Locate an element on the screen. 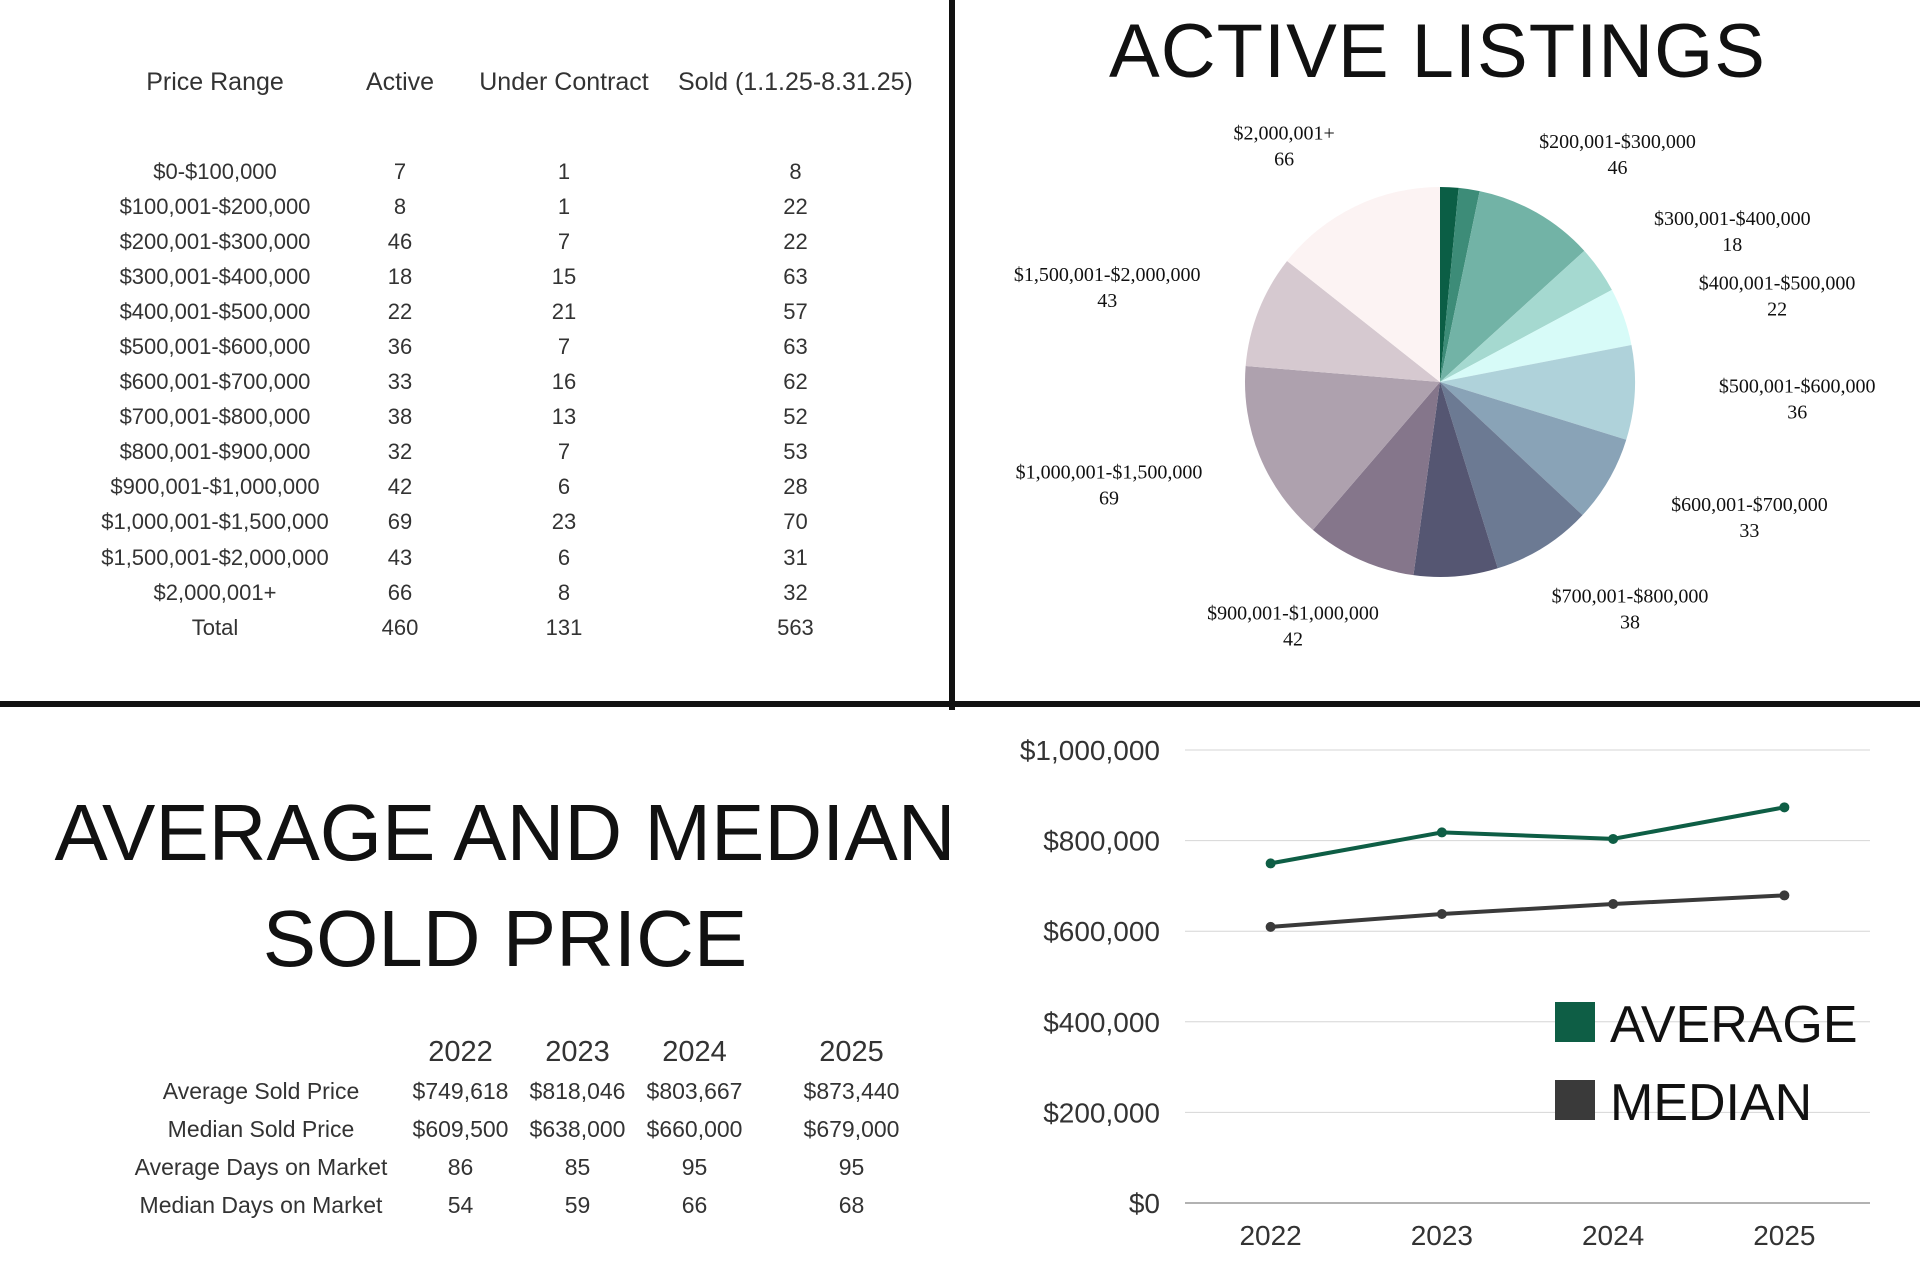 This screenshot has height=1273, width=1920. cell-price-range: $300,001-$400,000 is located at coordinates (215, 276).